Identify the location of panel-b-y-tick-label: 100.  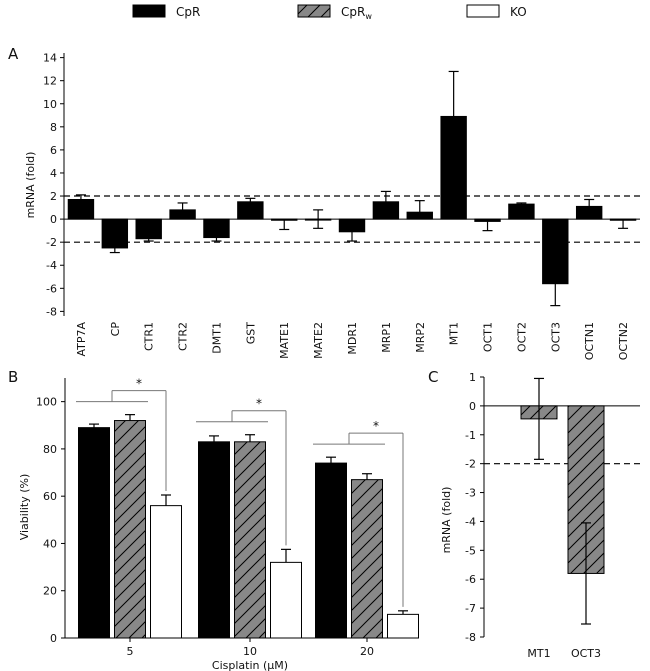
(46, 402).